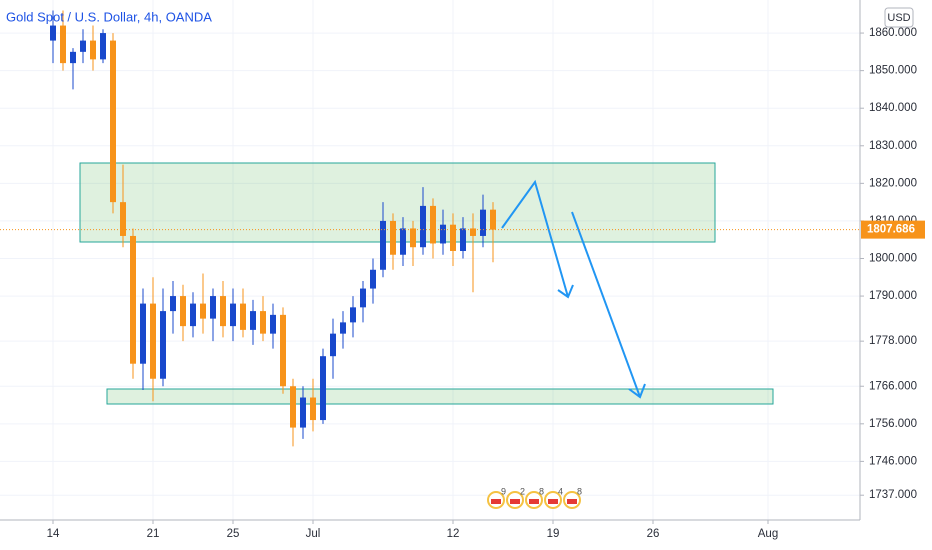  Describe the element at coordinates (440, 396) in the screenshot. I see `support-zone` at that location.